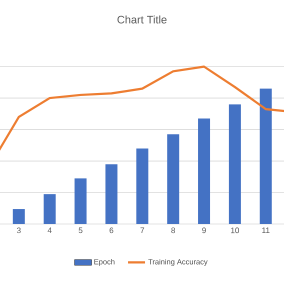 The width and height of the screenshot is (284, 284). Describe the element at coordinates (142, 19) in the screenshot. I see `chart-title: Chart Title` at that location.